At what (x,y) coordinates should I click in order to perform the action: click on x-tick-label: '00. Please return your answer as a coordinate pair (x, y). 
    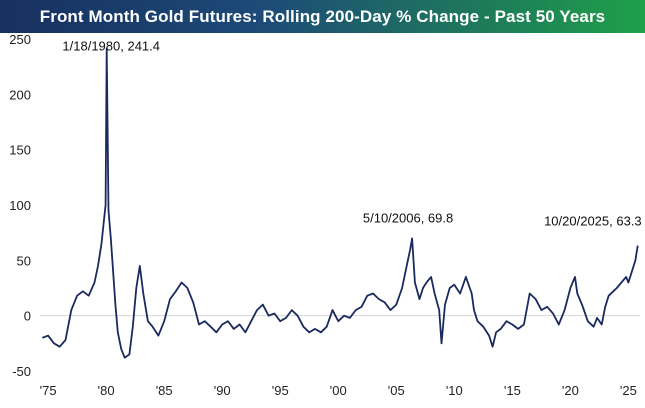
    Looking at the image, I should click on (338, 390).